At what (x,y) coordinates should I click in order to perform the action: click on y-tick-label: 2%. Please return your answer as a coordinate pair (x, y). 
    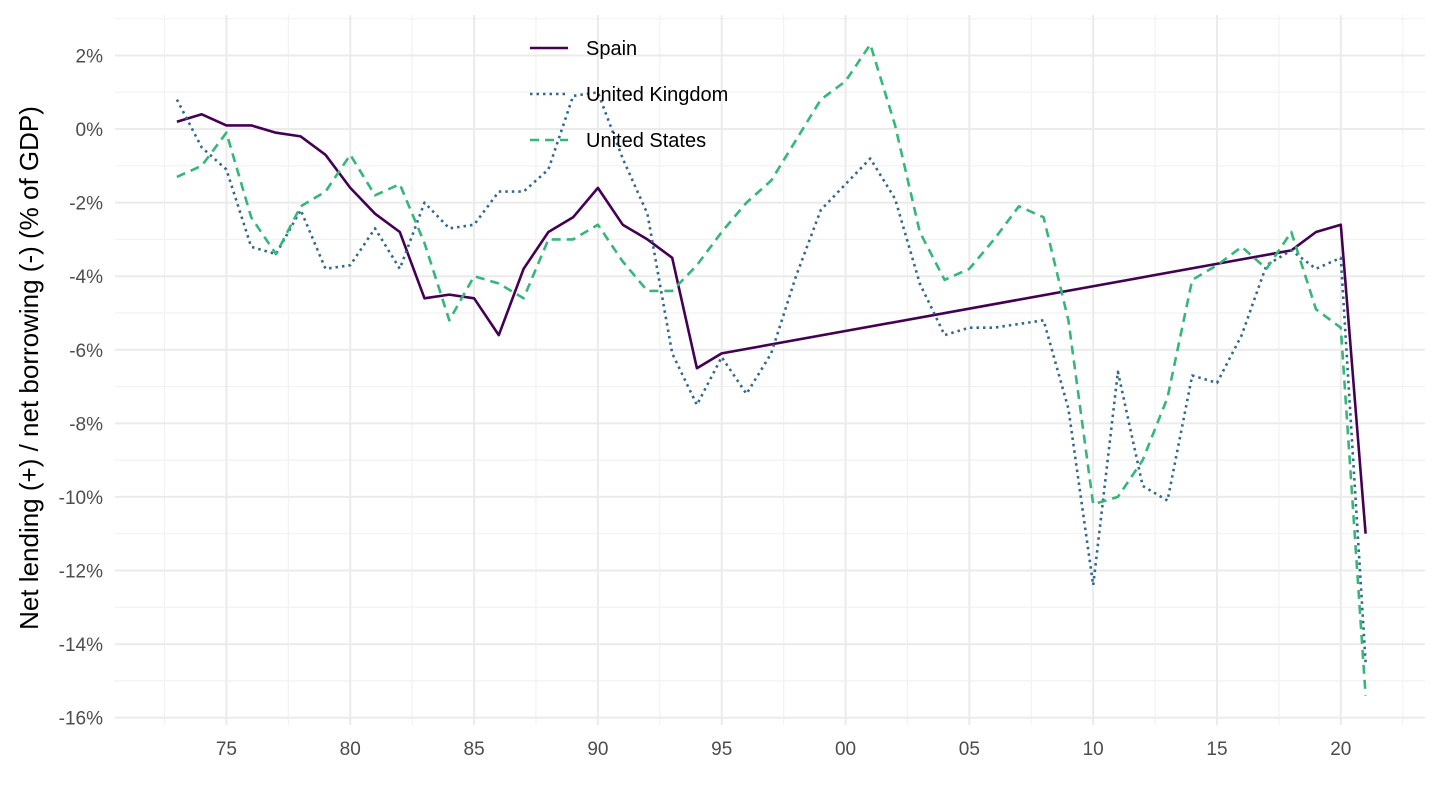
    Looking at the image, I should click on (90, 56).